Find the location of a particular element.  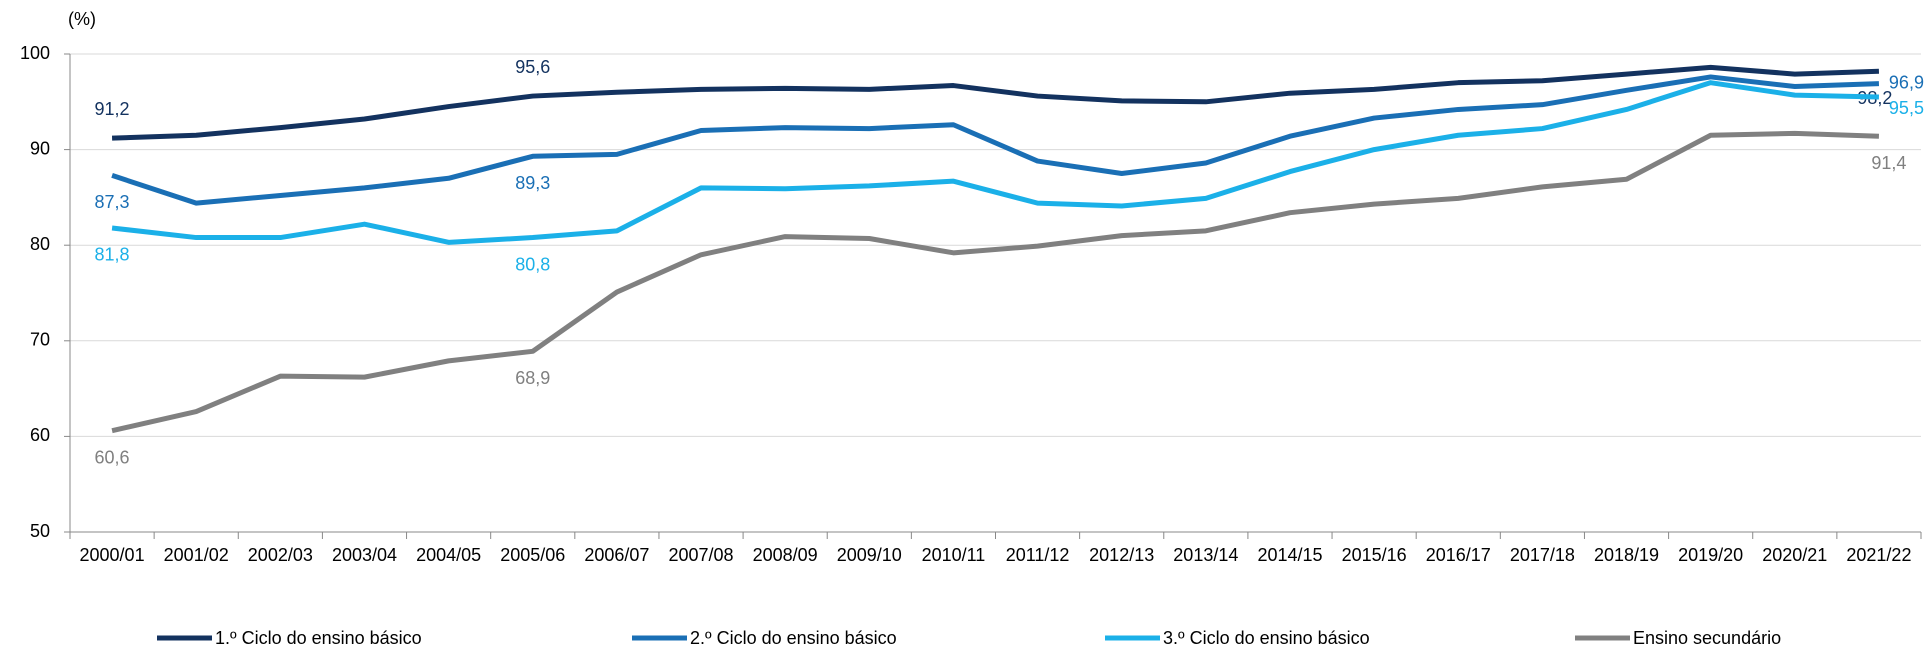

x-tick-label: 2017/18 is located at coordinates (1542, 555).